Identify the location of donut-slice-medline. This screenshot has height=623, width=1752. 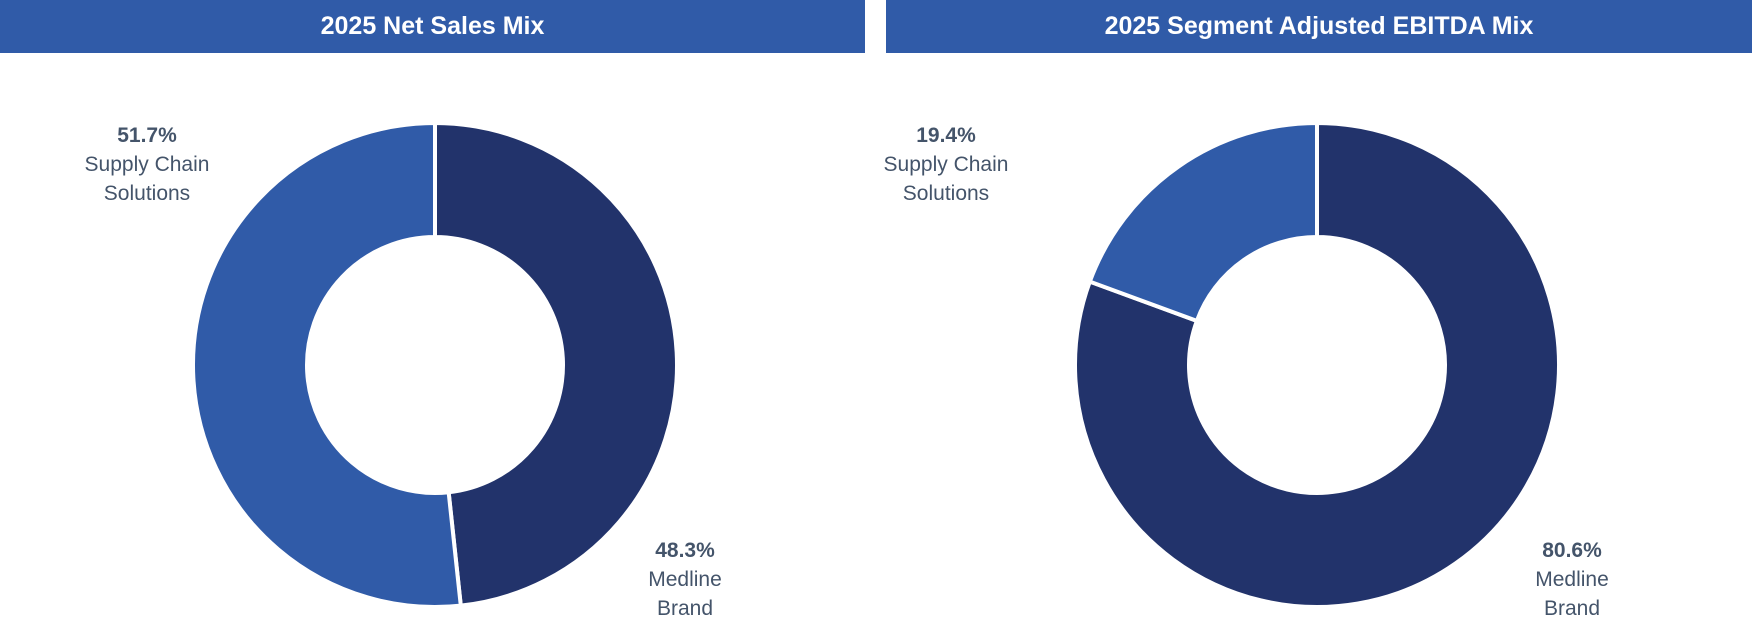
(556, 364).